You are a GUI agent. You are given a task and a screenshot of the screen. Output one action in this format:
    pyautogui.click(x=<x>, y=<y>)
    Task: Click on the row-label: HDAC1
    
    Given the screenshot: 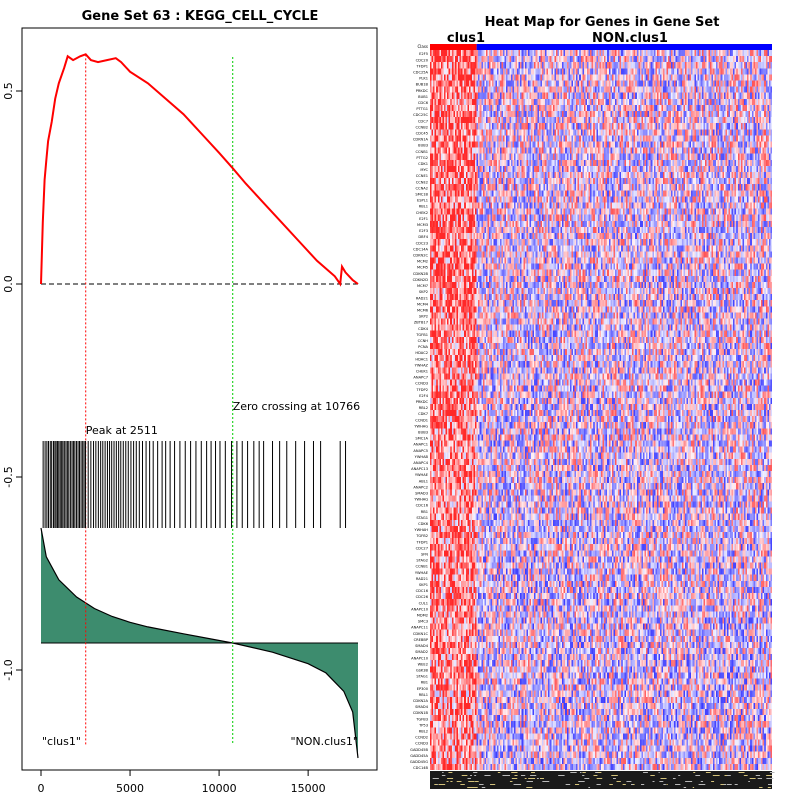 What is the action you would take?
    pyautogui.click(x=421, y=359)
    